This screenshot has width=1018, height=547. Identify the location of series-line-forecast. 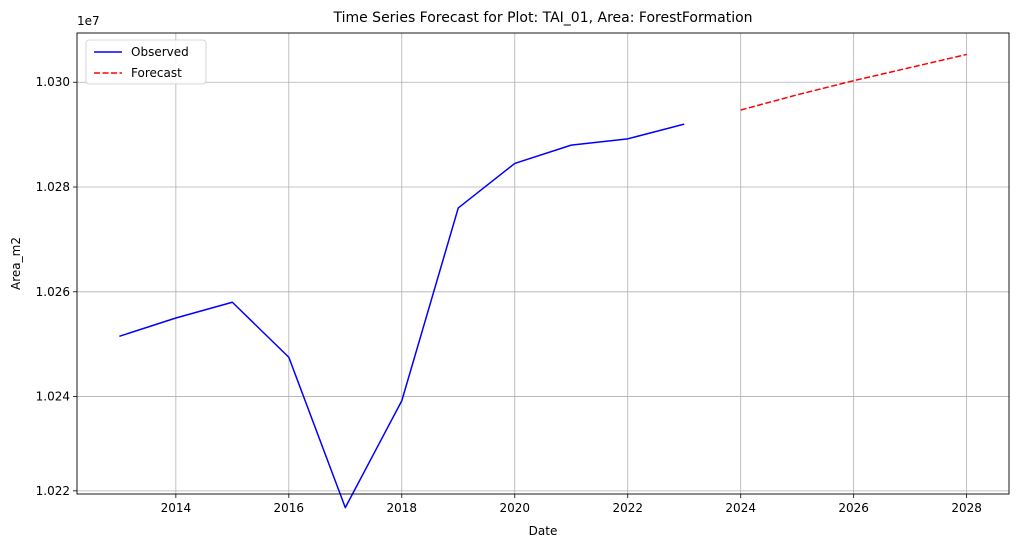
(853, 82).